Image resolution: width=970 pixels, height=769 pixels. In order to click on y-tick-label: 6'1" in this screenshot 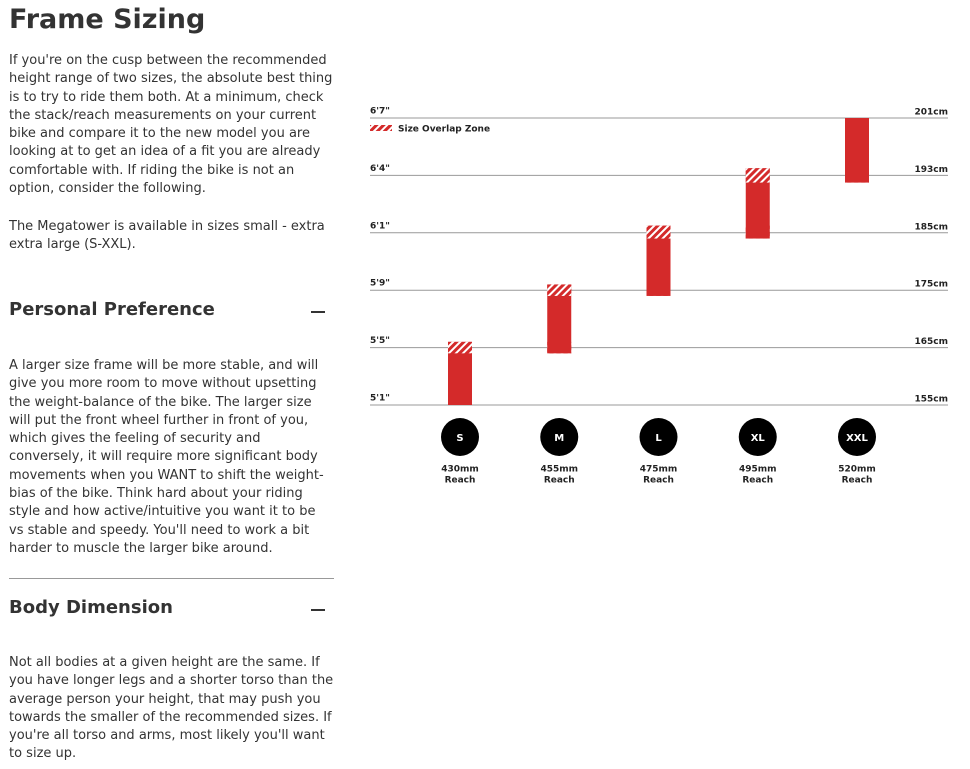, I will do `click(380, 226)`.